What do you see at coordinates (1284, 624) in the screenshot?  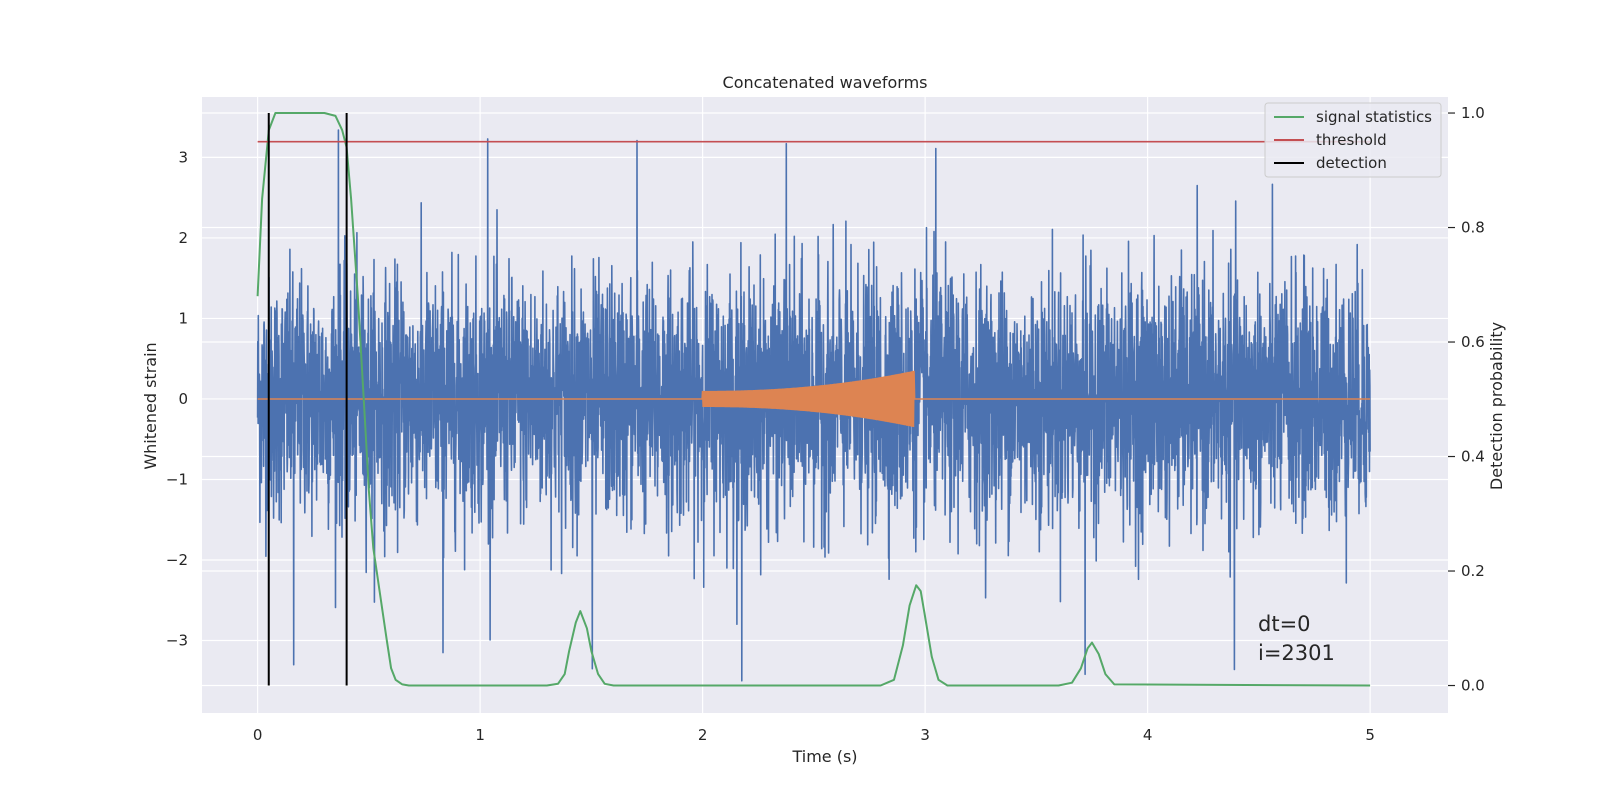 I see `annotation-dt: dt=0` at bounding box center [1284, 624].